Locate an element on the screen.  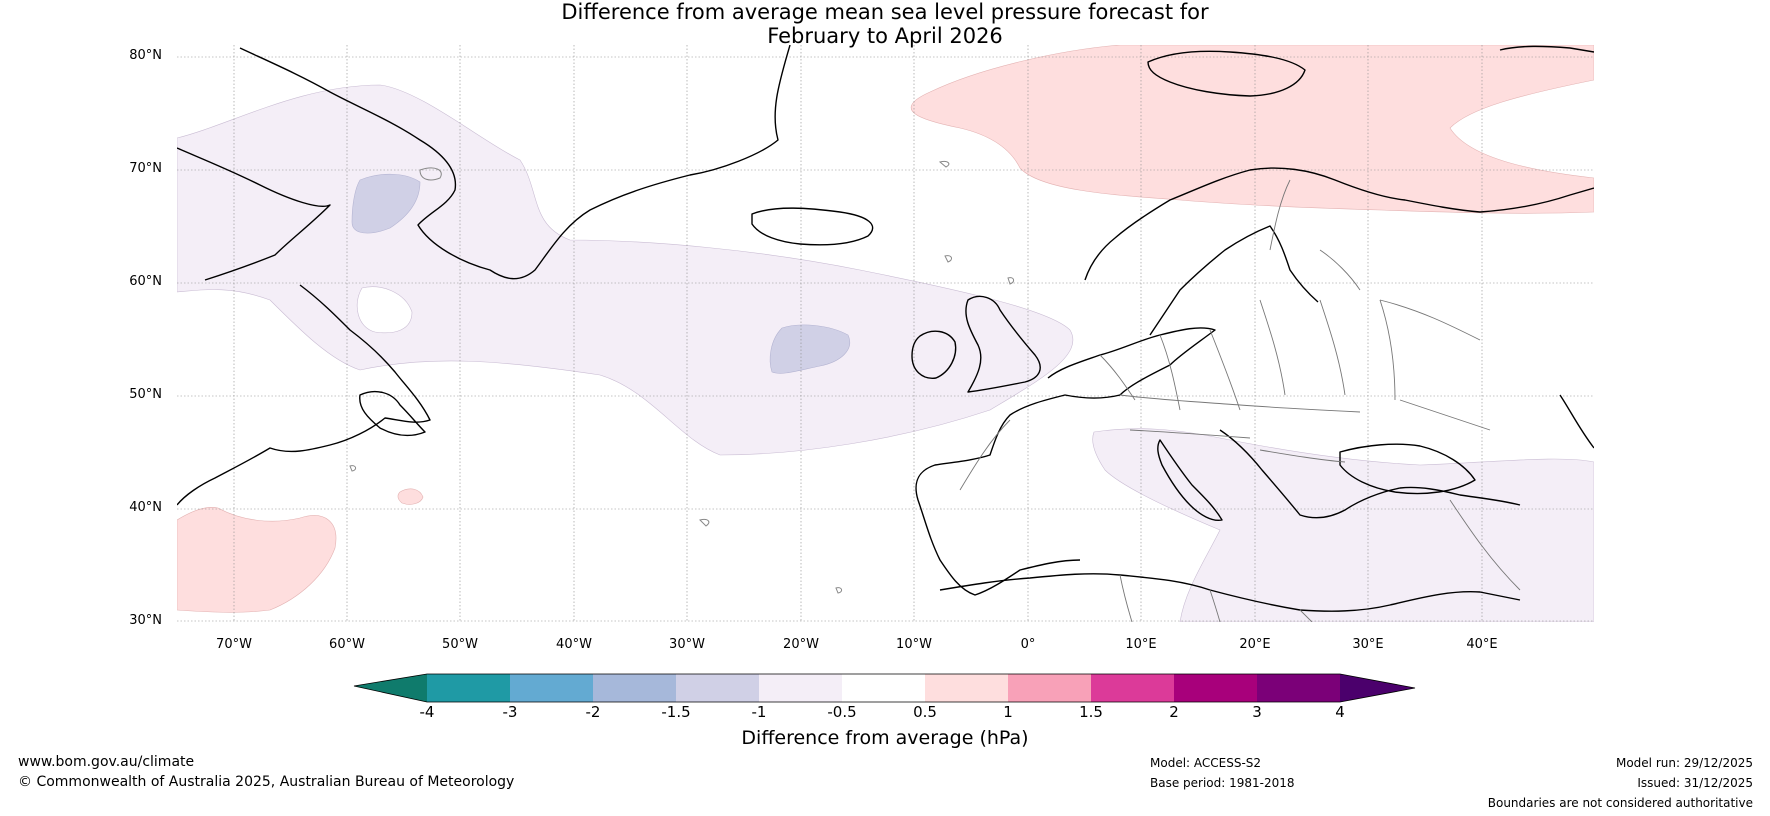
legend-tick-label: 3 is located at coordinates (1257, 712).